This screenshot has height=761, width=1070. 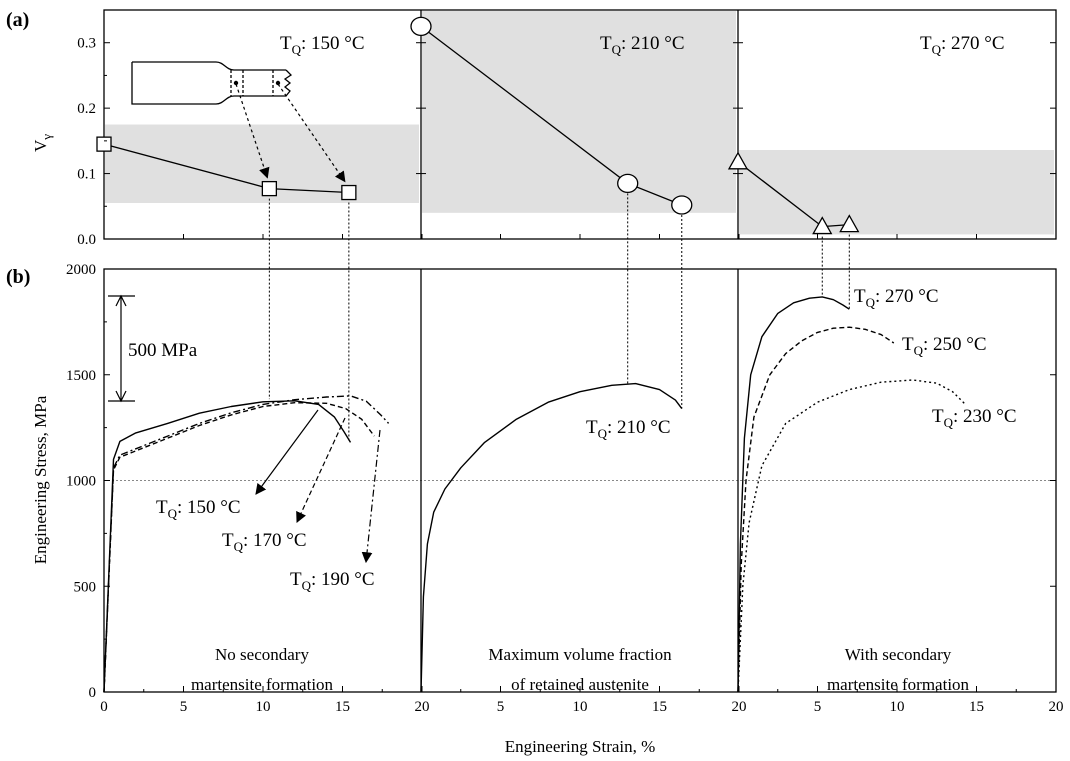 What do you see at coordinates (296, 579) in the screenshot?
I see `tq-label-b-190-t: T` at bounding box center [296, 579].